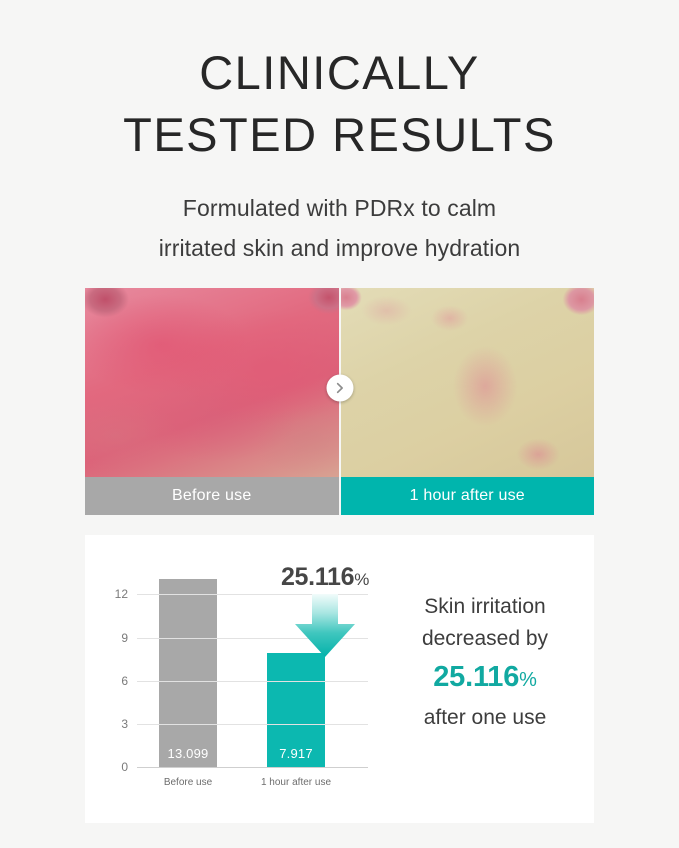 The width and height of the screenshot is (679, 848). What do you see at coordinates (476, 677) in the screenshot?
I see `summary-value-number: 25.116` at bounding box center [476, 677].